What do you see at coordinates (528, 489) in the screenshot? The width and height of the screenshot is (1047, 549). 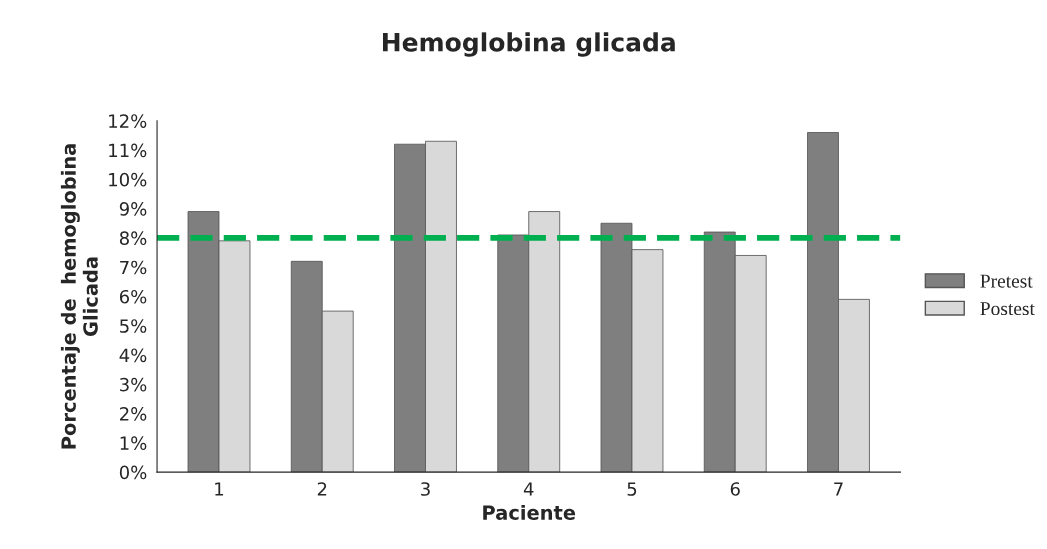 I see `x-tick-label: 4` at bounding box center [528, 489].